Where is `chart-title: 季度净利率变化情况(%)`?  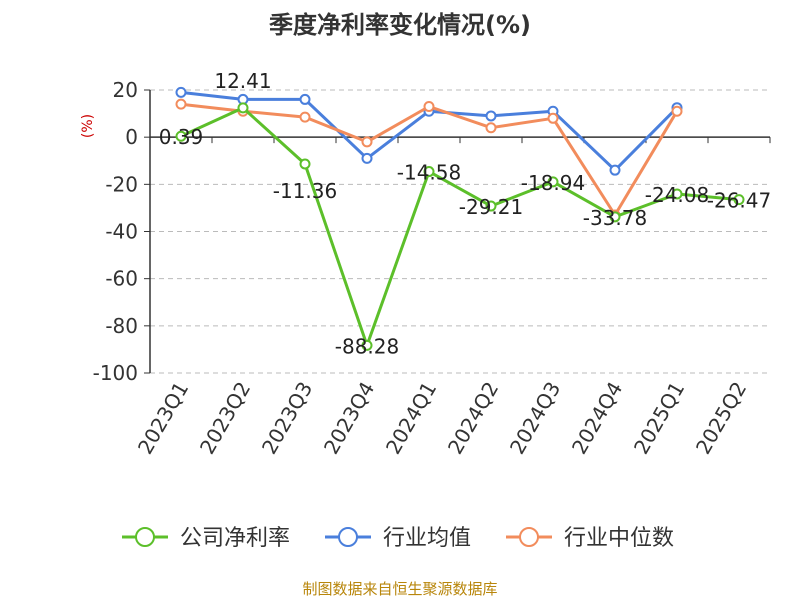
chart-title: 季度净利率变化情况(%) is located at coordinates (400, 25).